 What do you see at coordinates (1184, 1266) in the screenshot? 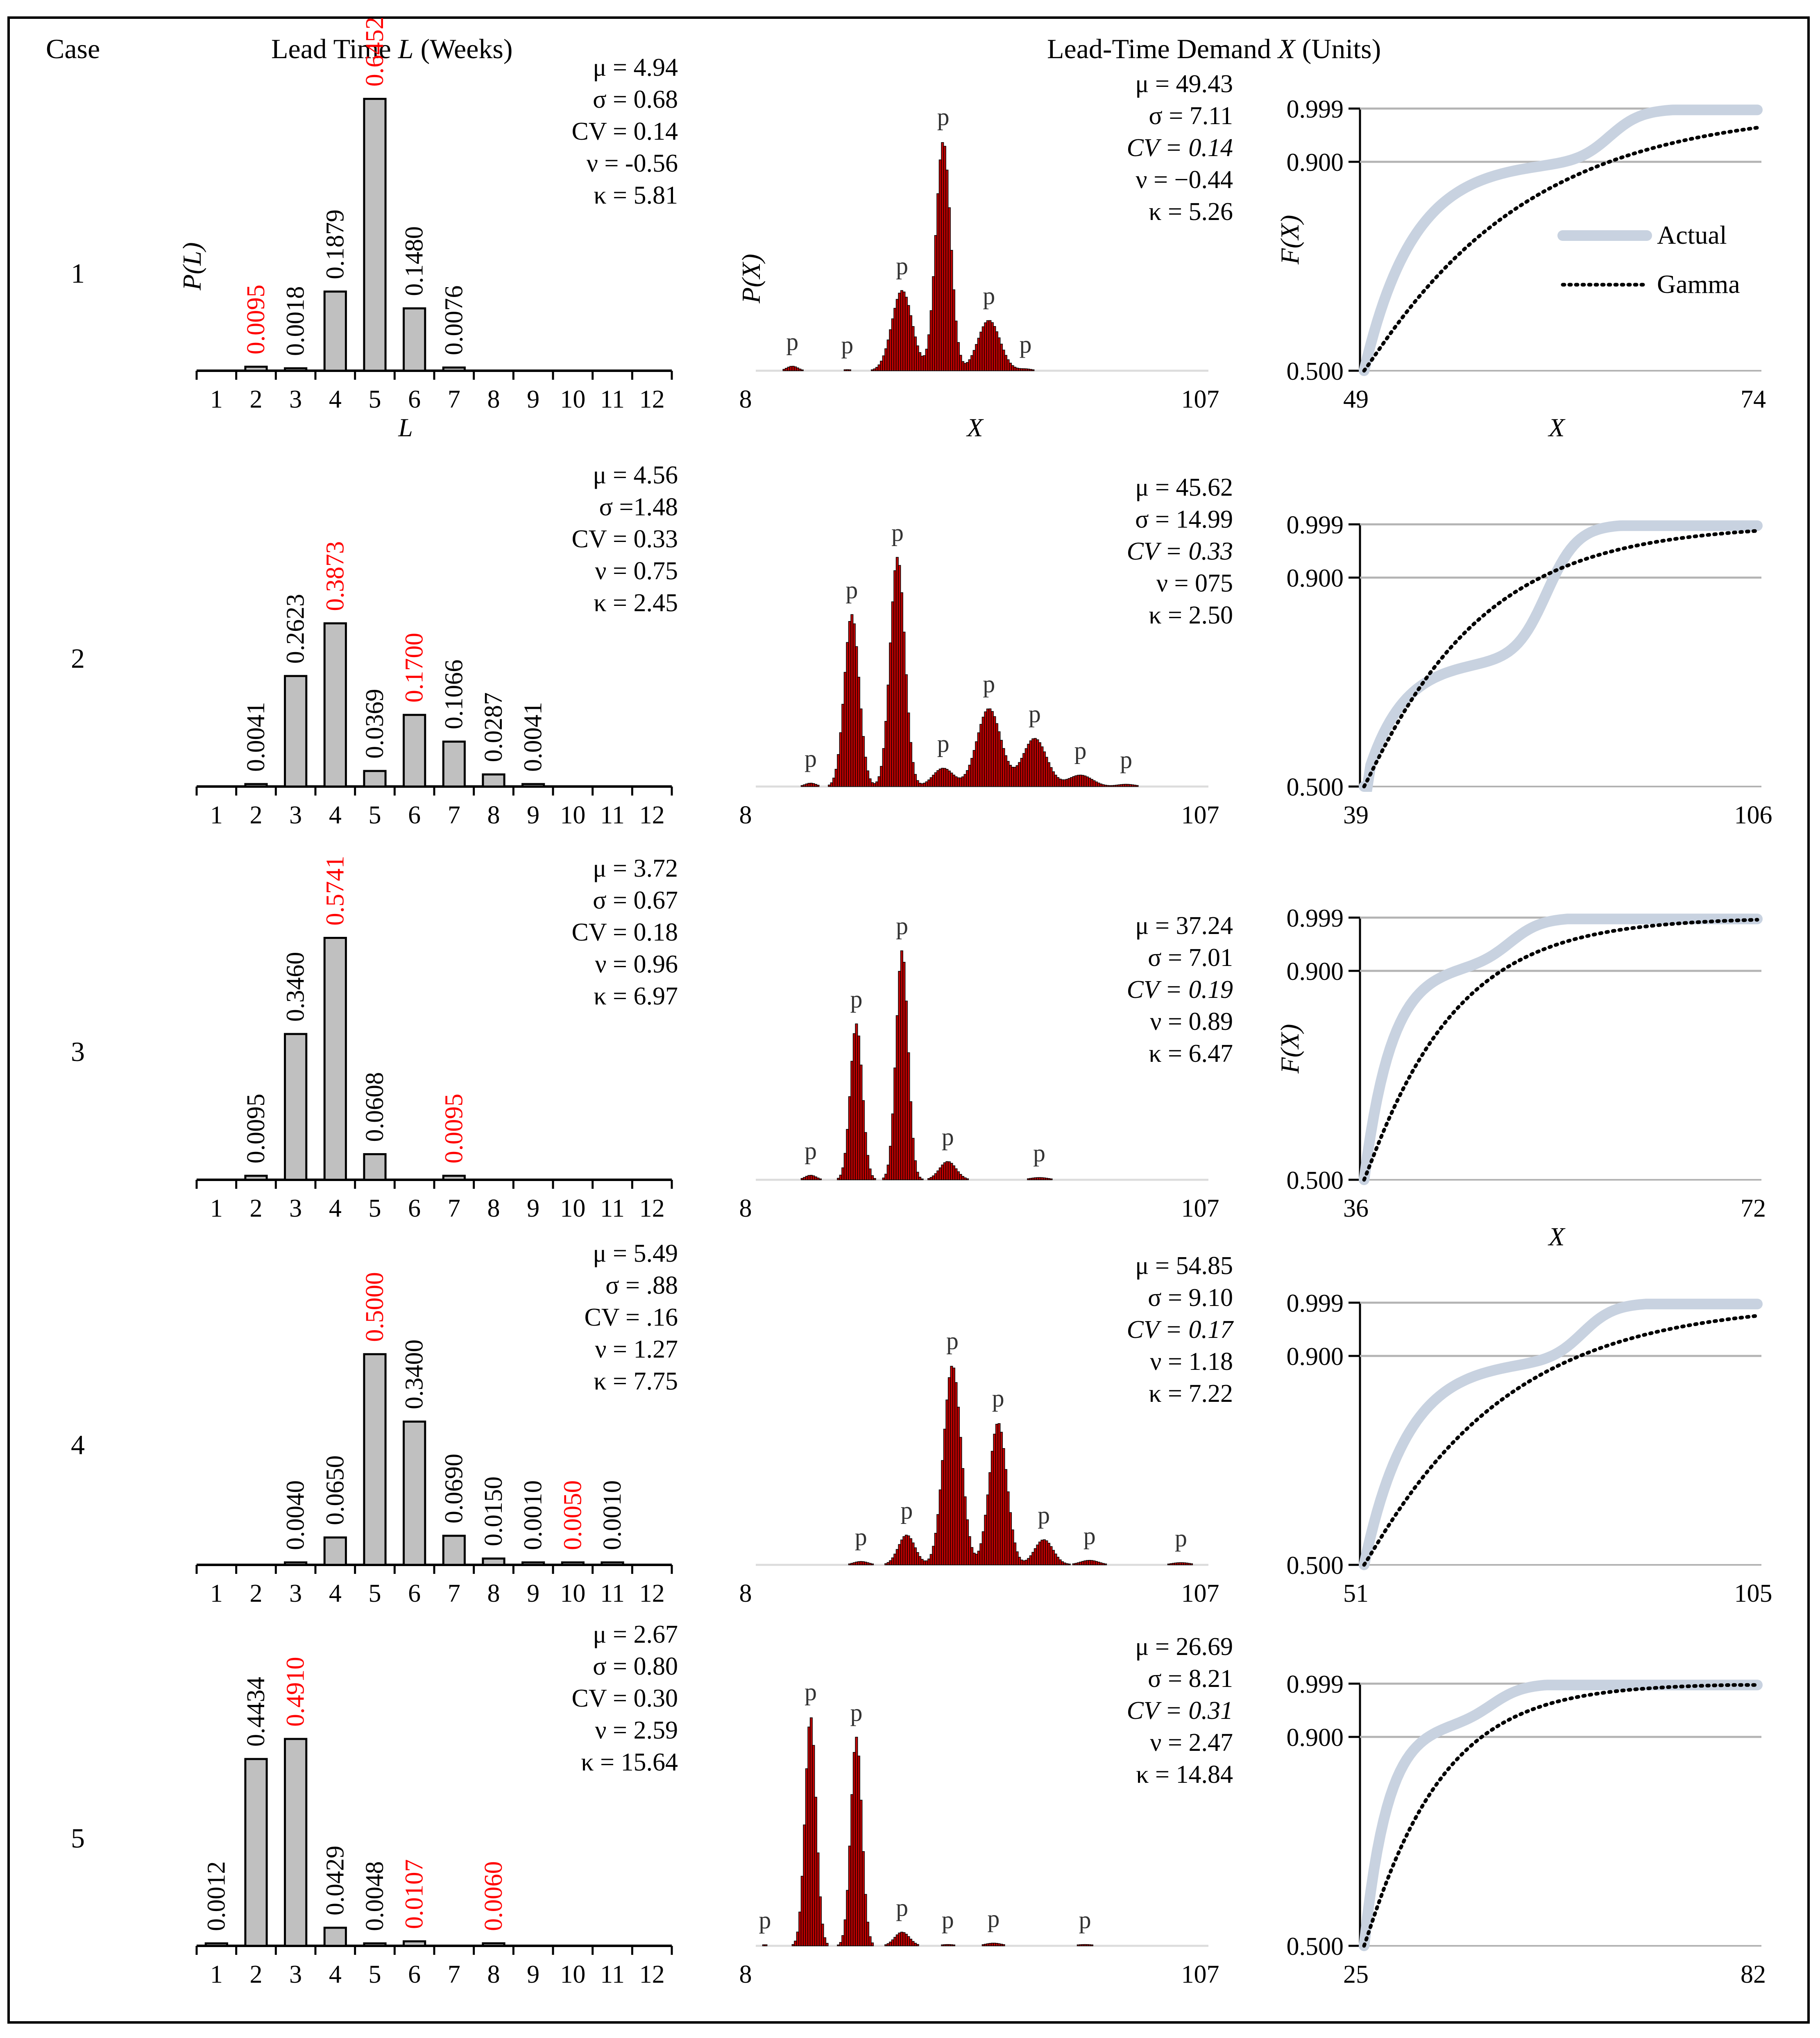
I see `demand-stat: μ = 54.85` at bounding box center [1184, 1266].